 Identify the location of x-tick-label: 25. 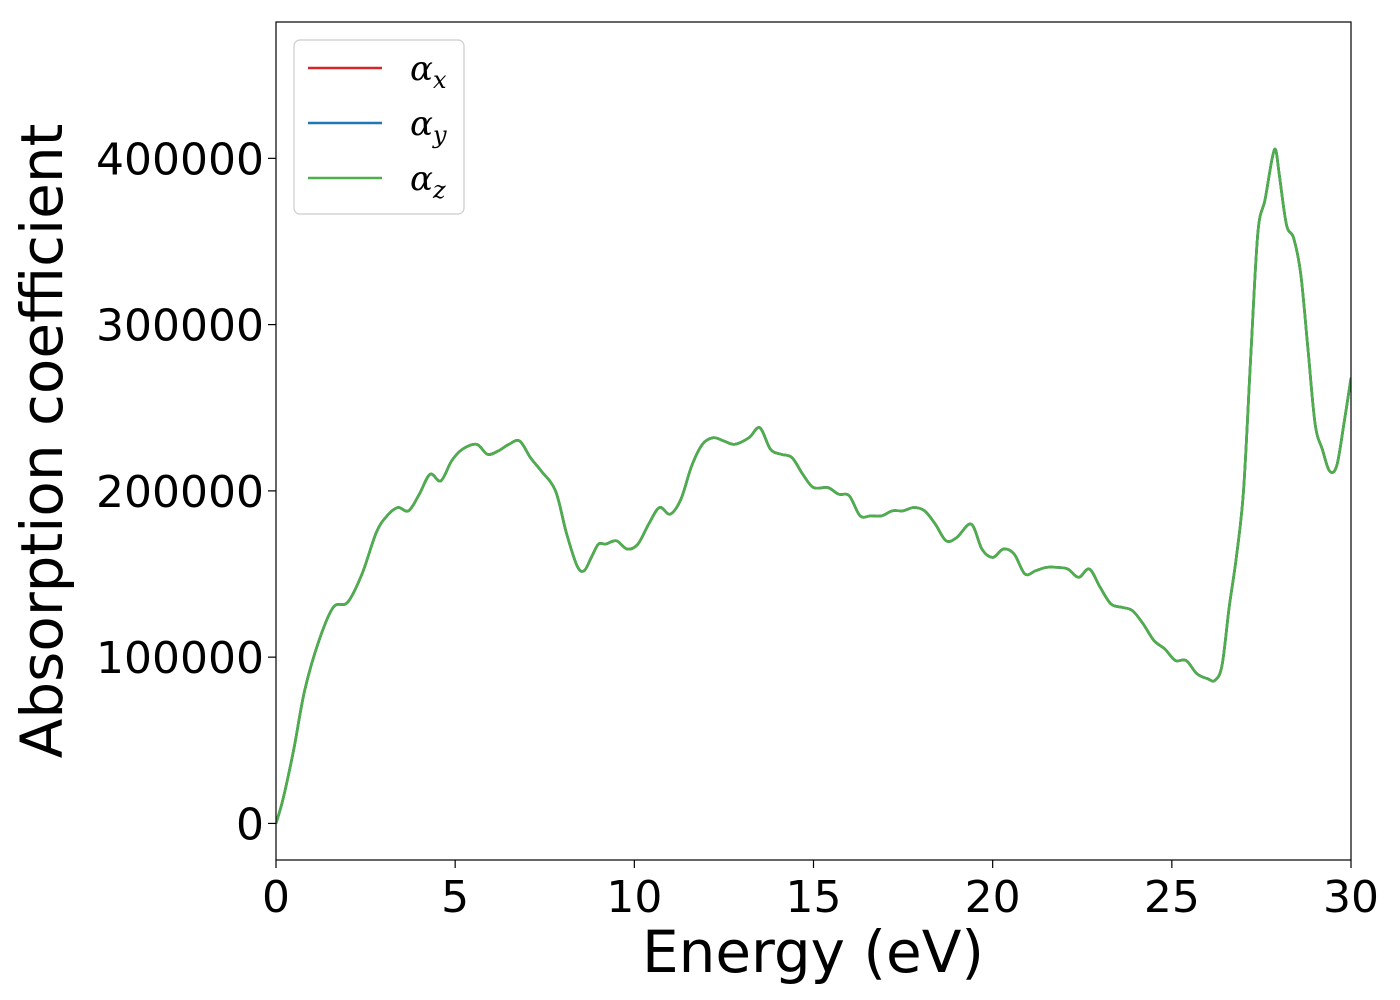
(1172, 897).